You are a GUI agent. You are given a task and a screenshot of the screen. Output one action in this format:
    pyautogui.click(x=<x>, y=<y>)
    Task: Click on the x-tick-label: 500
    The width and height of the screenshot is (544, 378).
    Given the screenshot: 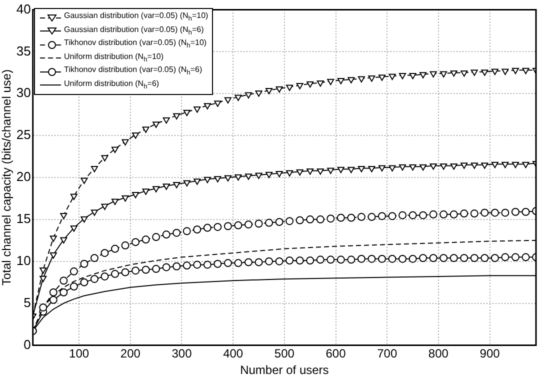 What is the action you would take?
    pyautogui.click(x=284, y=353)
    